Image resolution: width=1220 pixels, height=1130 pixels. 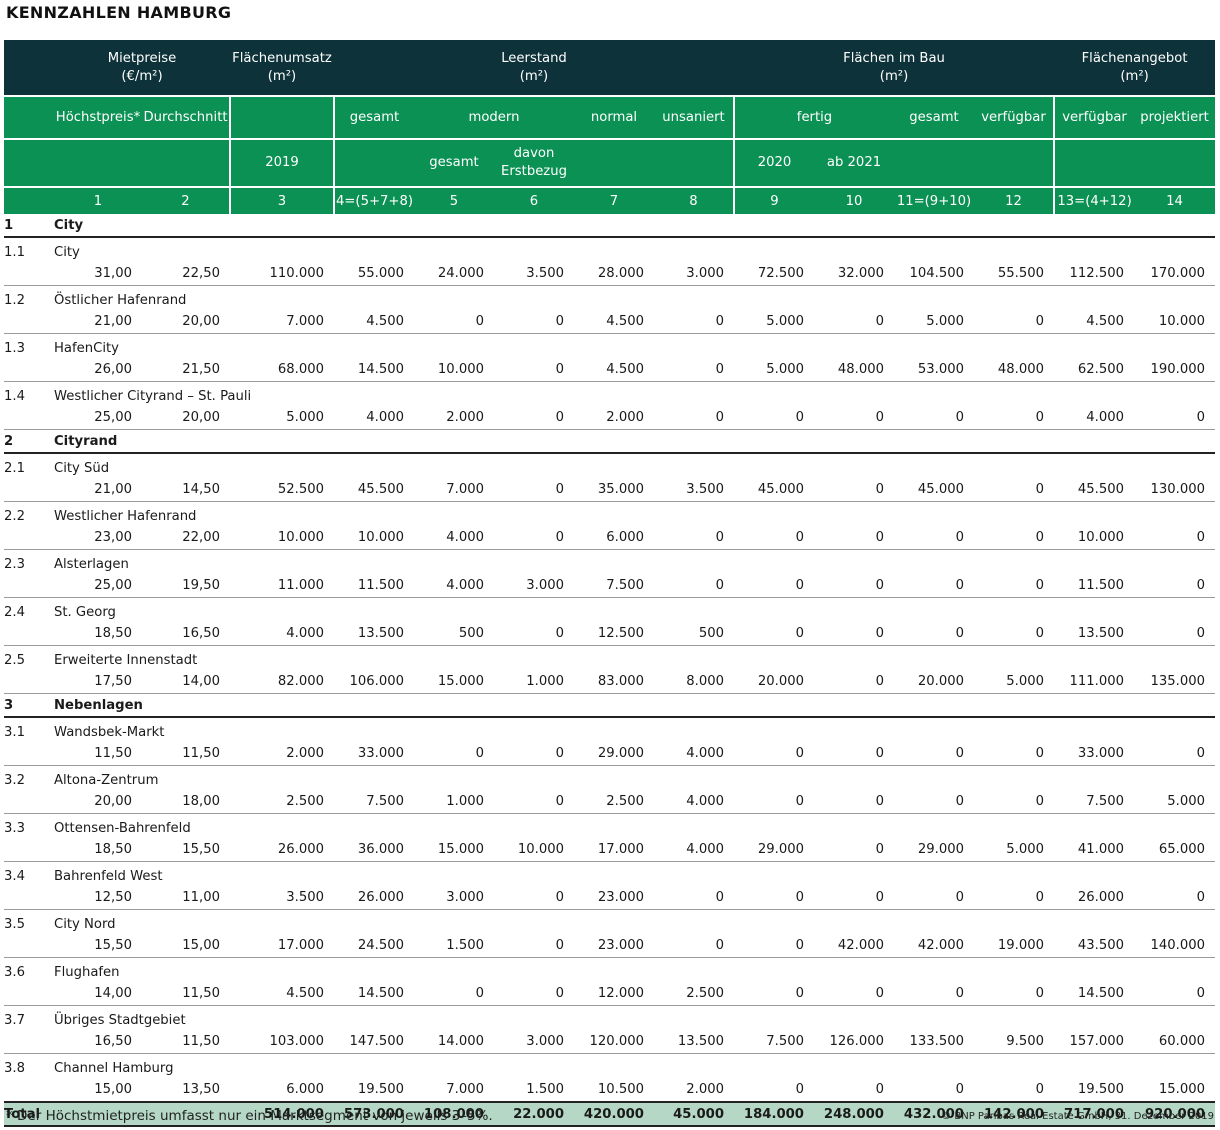 I want to click on table-cell: 110.000, so click(x=282, y=273).